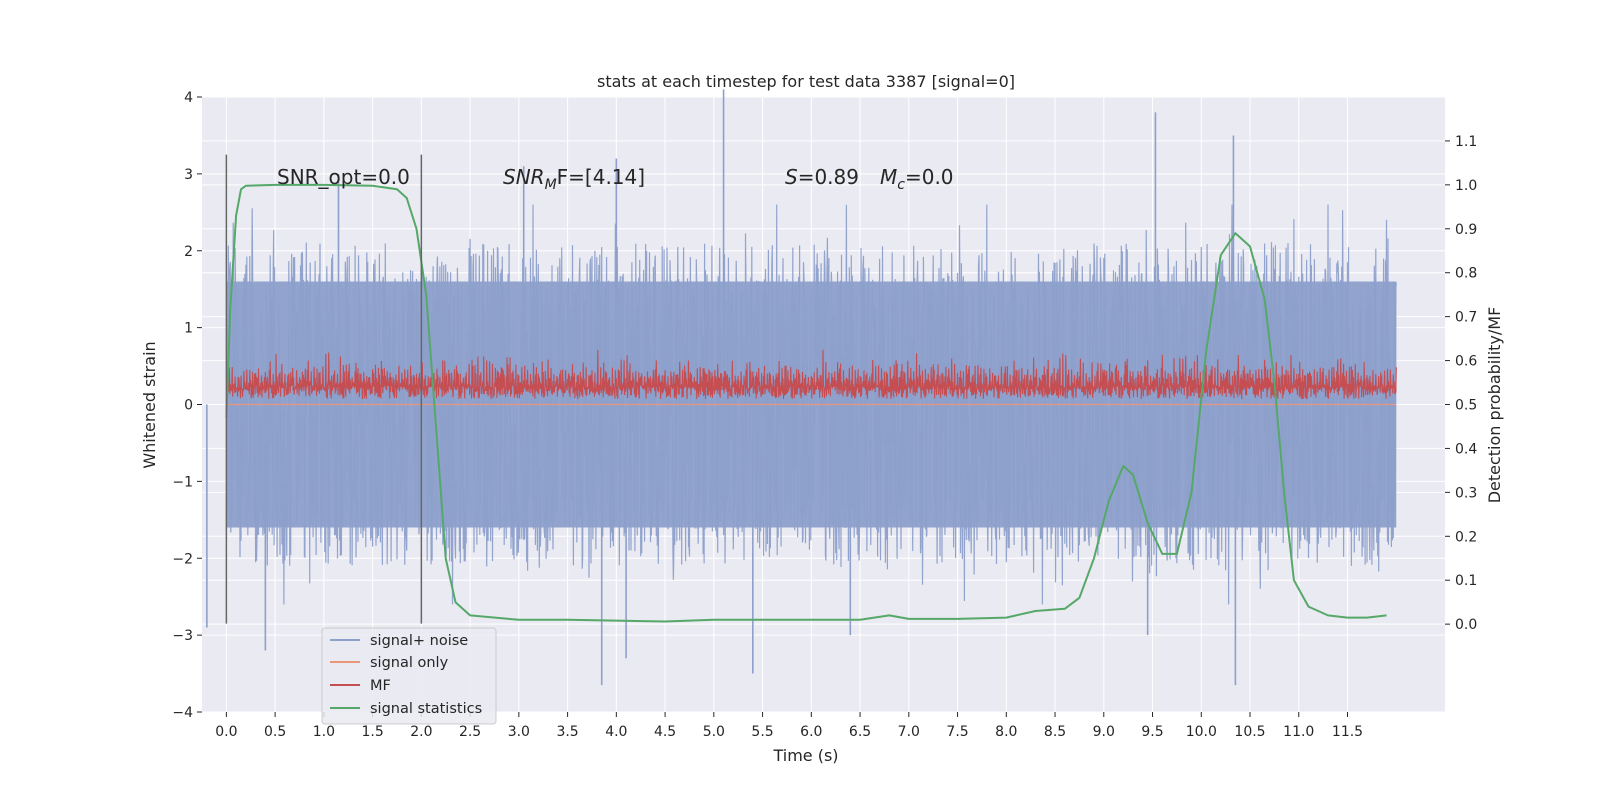  What do you see at coordinates (1466, 449) in the screenshot?
I see `y-right-tick-label: 0.4` at bounding box center [1466, 449].